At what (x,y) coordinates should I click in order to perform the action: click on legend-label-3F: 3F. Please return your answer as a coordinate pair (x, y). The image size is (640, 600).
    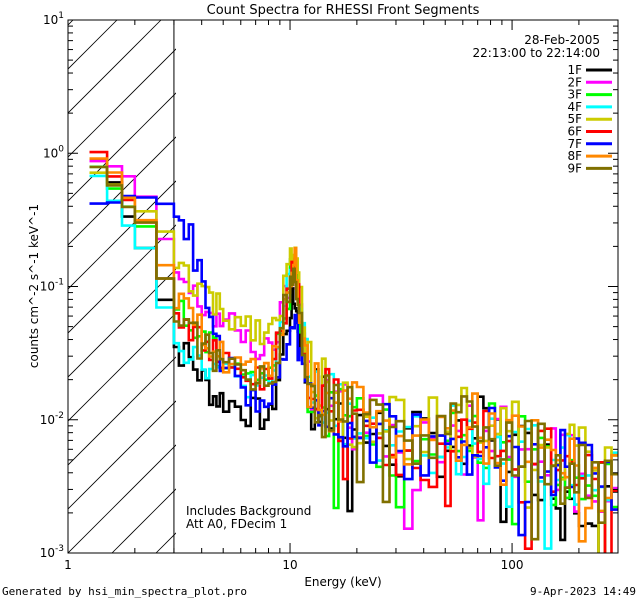
    Looking at the image, I should click on (574, 95).